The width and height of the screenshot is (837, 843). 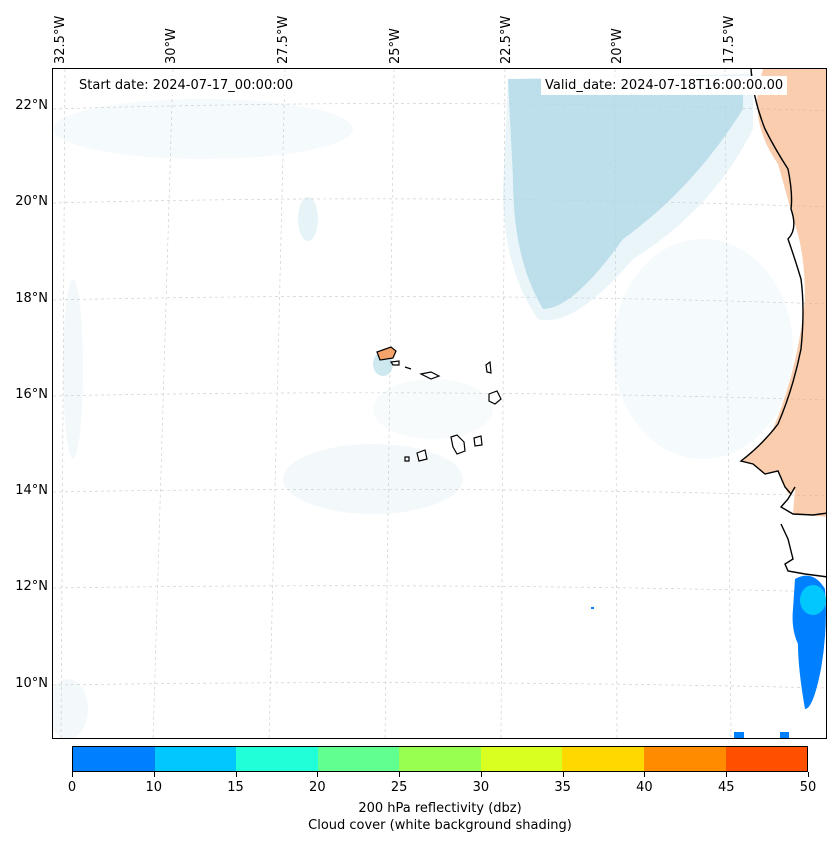 What do you see at coordinates (395, 46) in the screenshot?
I see `lon-label-25w: 25°W` at bounding box center [395, 46].